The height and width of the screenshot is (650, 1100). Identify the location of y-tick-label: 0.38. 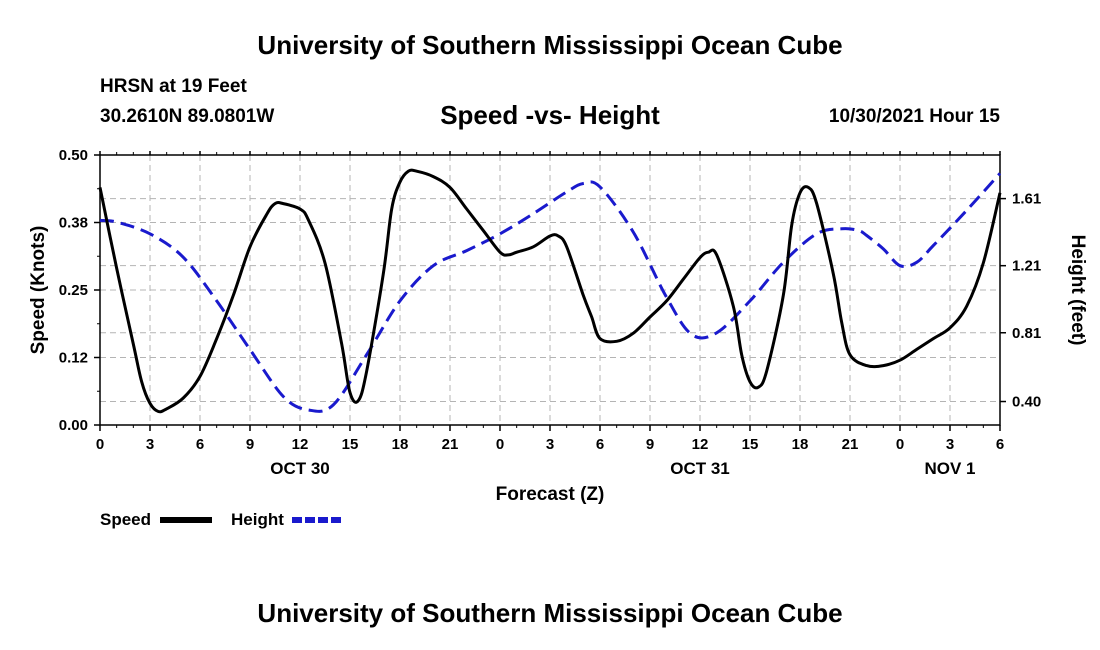
(73, 223).